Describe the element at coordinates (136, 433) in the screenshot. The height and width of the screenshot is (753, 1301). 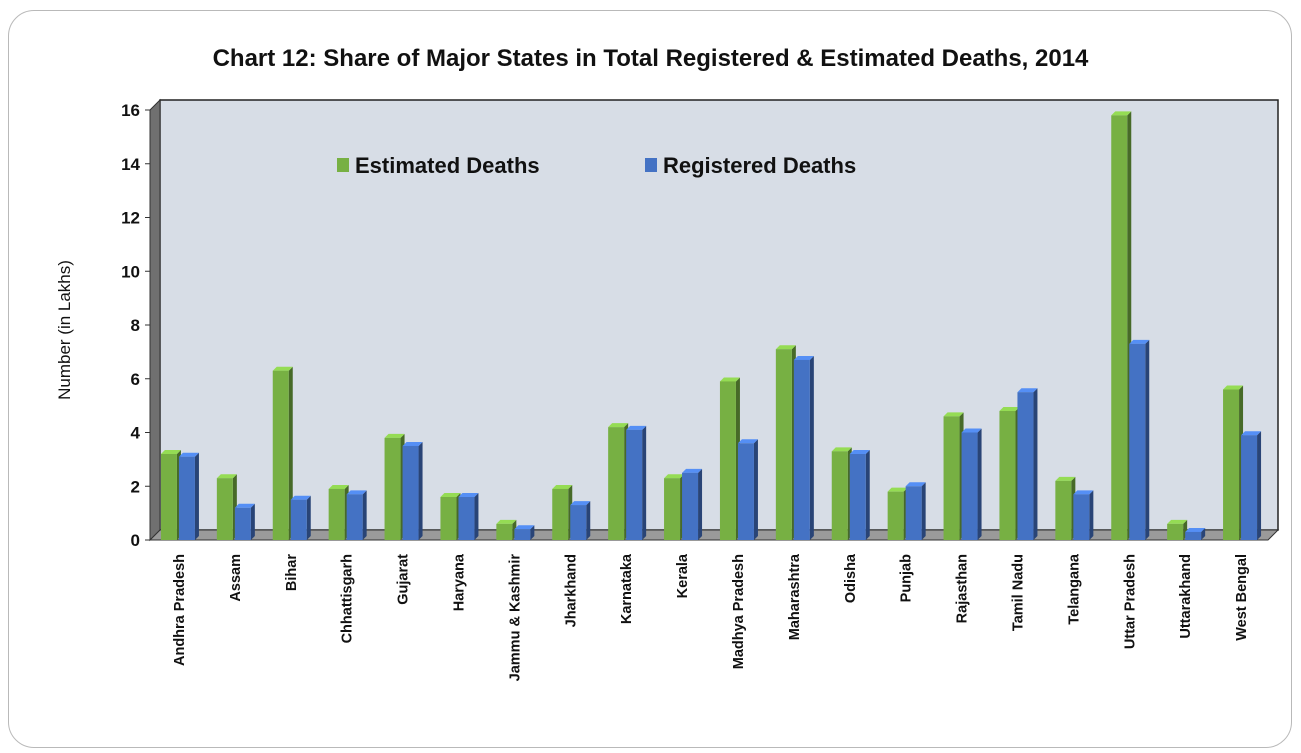
I see `y-tick-label: 4` at that location.